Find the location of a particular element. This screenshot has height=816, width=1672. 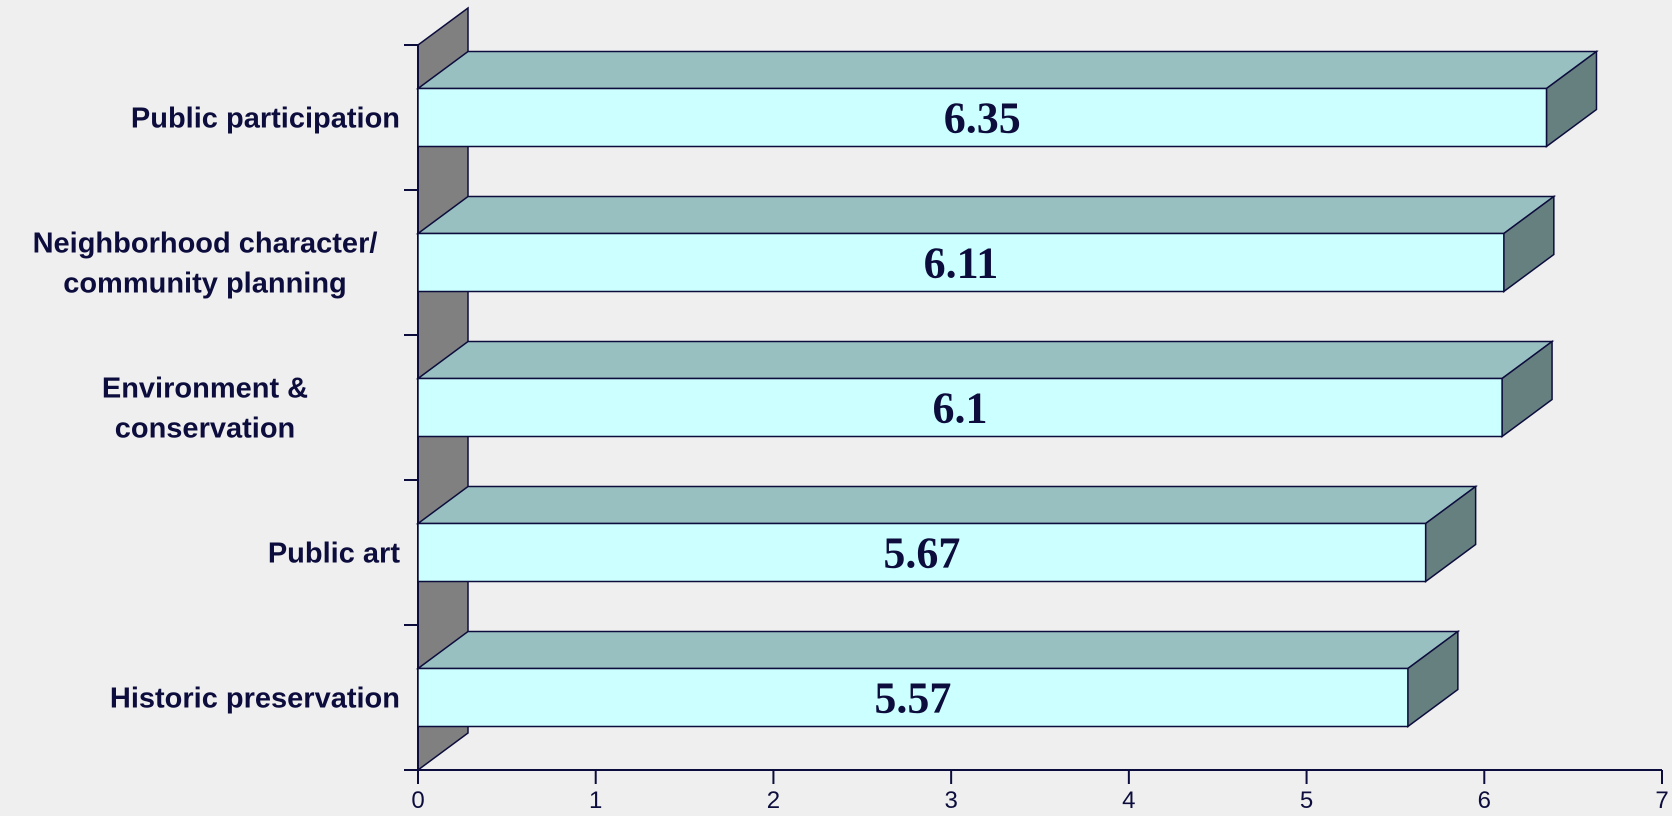

category-label-line: Historic preservation is located at coordinates (255, 699).